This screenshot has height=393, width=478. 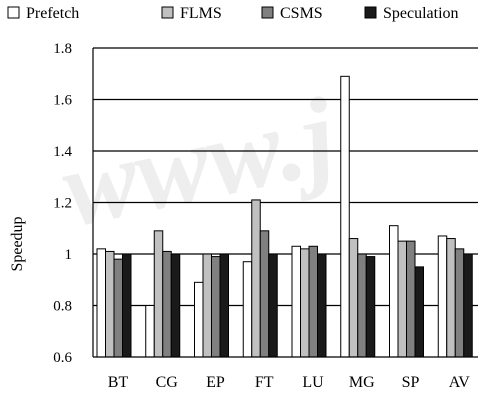 I want to click on legend-swatch-prefetch, so click(x=13, y=12).